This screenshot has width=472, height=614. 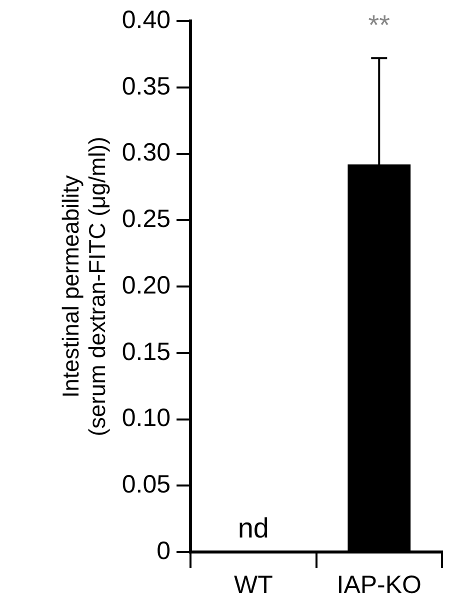 What do you see at coordinates (379, 584) in the screenshot?
I see `x-tick-label: IAP-KO` at bounding box center [379, 584].